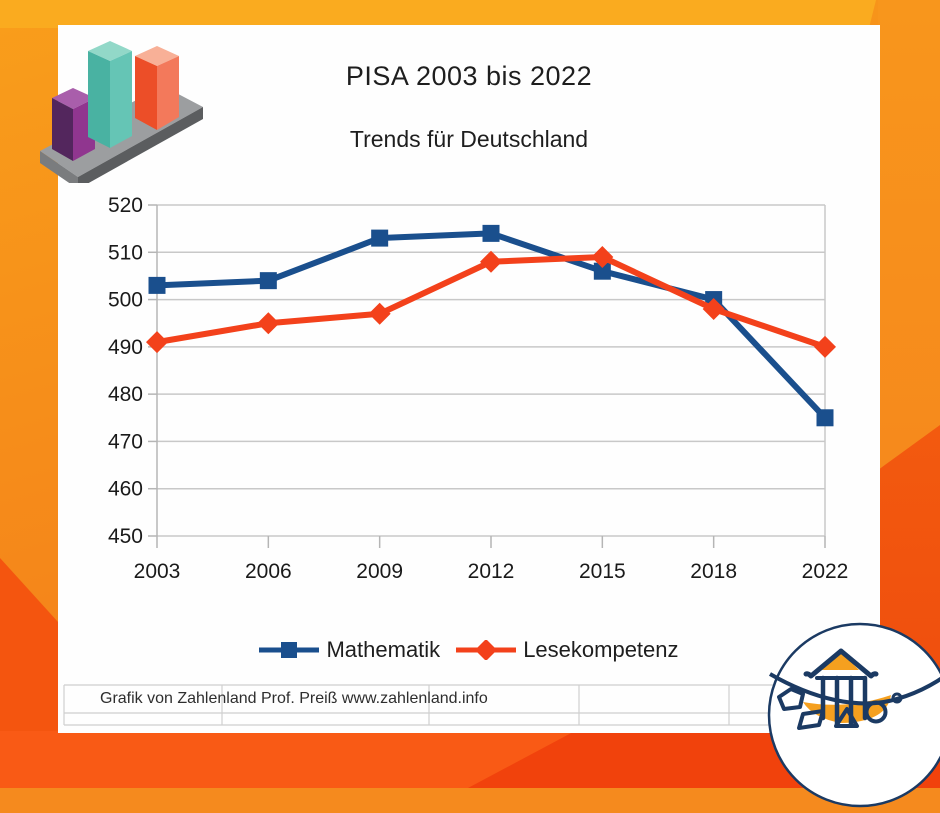  Describe the element at coordinates (289, 650) in the screenshot. I see `legend-marker-square` at that location.